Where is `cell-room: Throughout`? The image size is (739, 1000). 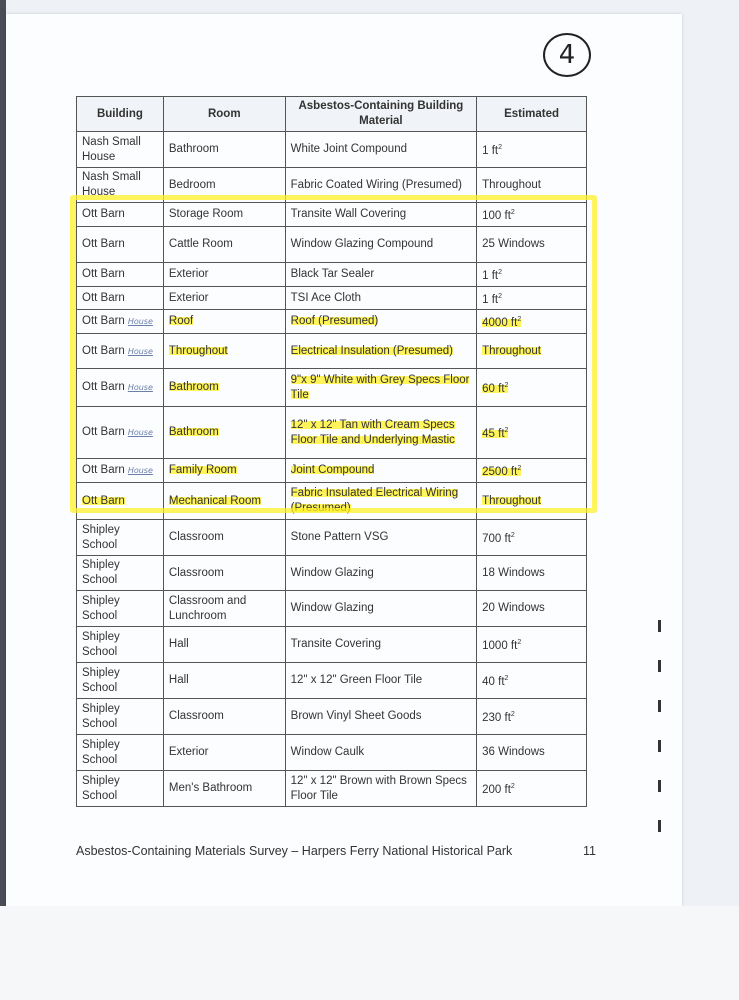
cell-room: Throughout is located at coordinates (224, 351).